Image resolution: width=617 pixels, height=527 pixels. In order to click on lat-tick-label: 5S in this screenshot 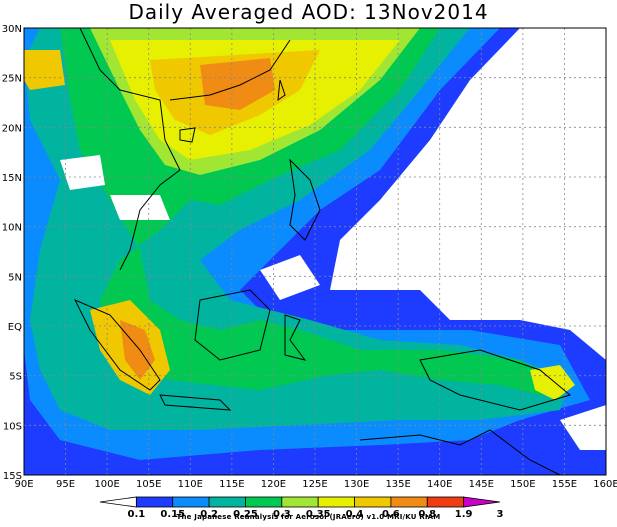, I will do `click(15, 377)`.